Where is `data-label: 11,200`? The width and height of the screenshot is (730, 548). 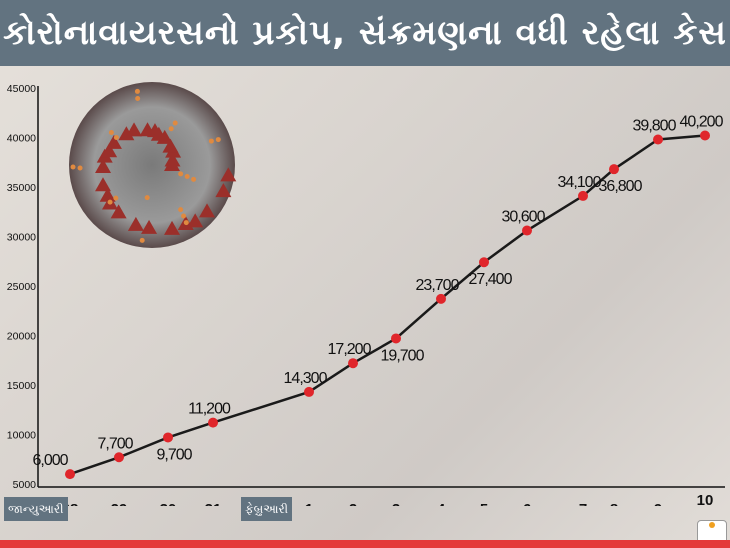 data-label: 11,200 is located at coordinates (209, 409).